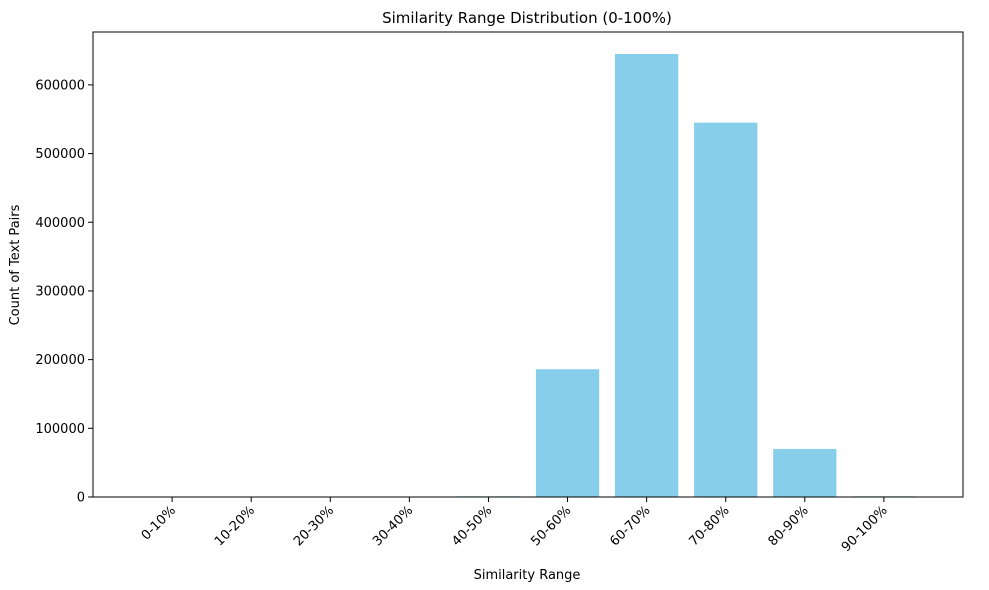 This screenshot has width=989, height=590. Describe the element at coordinates (60, 85) in the screenshot. I see `y-tick-label: 600000` at that location.